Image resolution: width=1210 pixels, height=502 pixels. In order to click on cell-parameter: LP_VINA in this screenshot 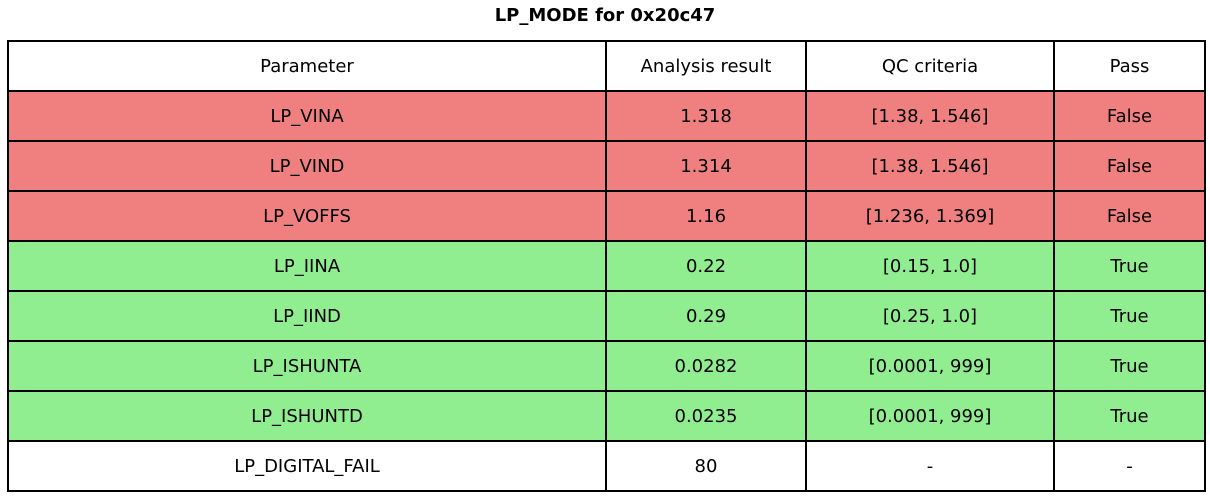, I will do `click(307, 116)`.